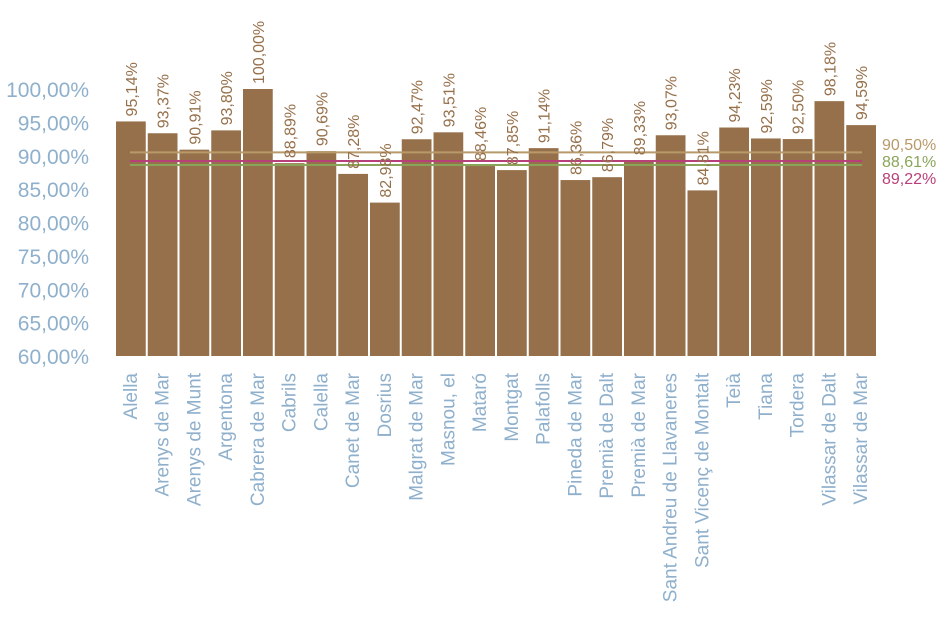 This screenshot has width=945, height=625. What do you see at coordinates (909, 179) in the screenshot?
I see `reference-line-label: 89,22%` at bounding box center [909, 179].